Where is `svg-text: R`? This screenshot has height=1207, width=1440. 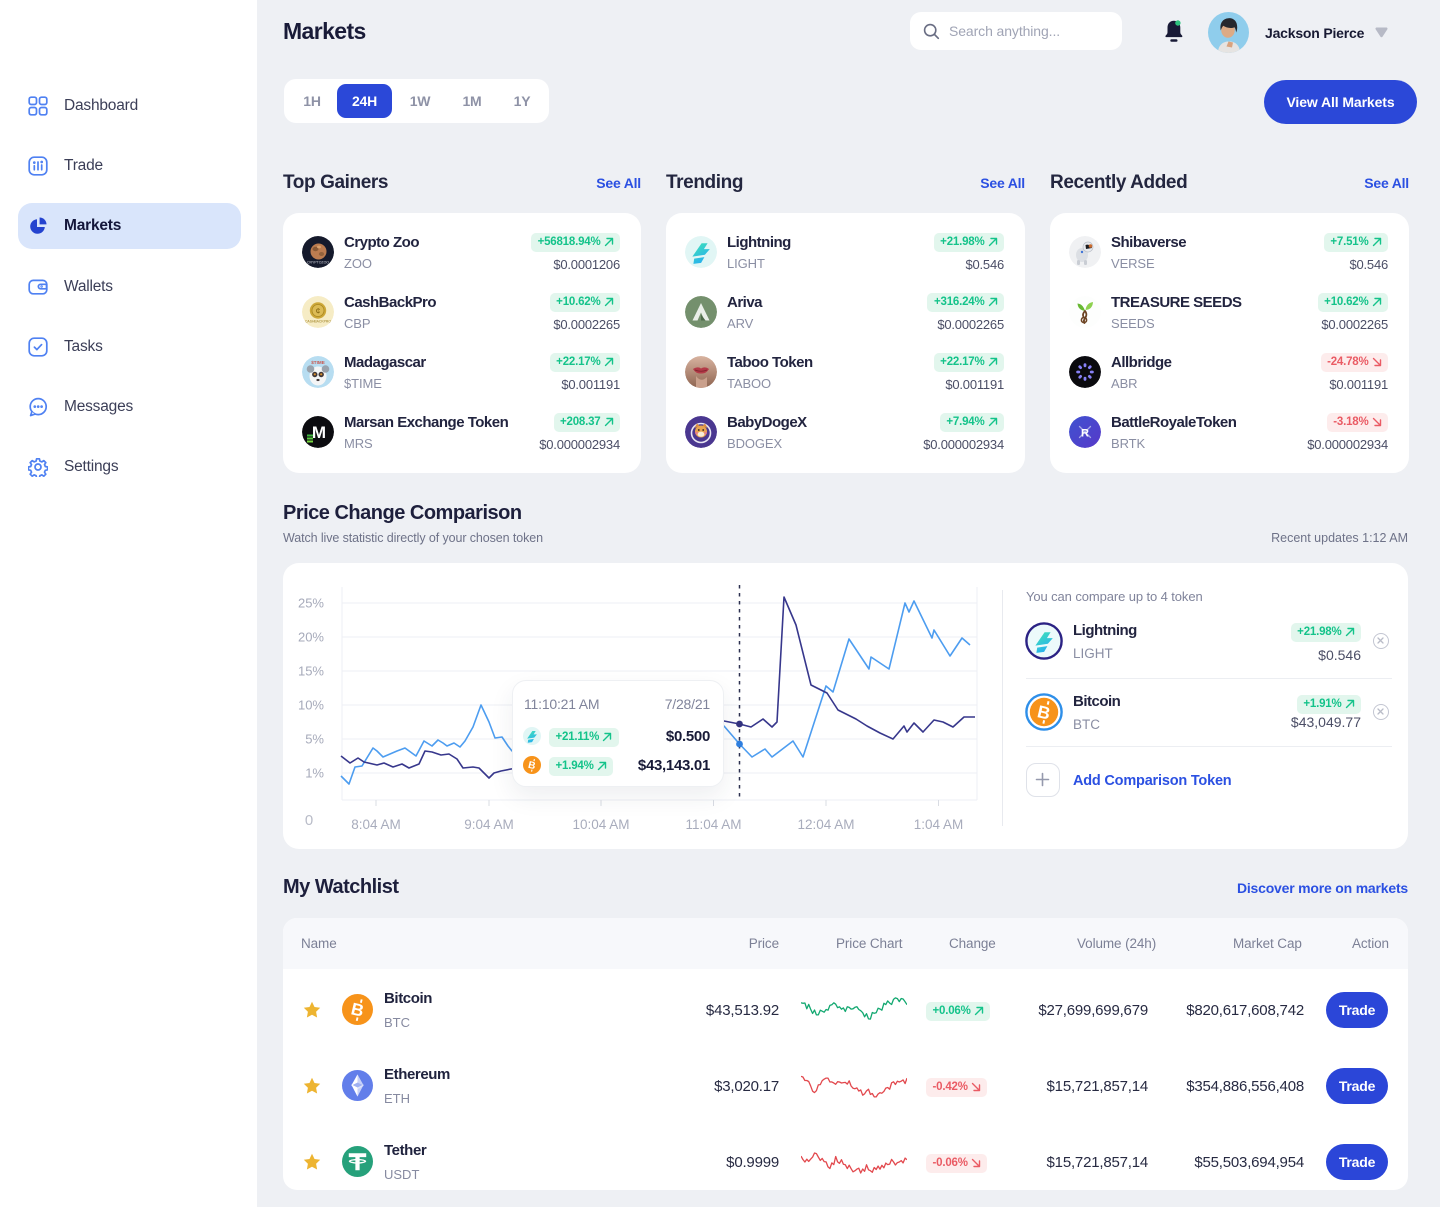
svg-text: R is located at coordinates (1085, 434).